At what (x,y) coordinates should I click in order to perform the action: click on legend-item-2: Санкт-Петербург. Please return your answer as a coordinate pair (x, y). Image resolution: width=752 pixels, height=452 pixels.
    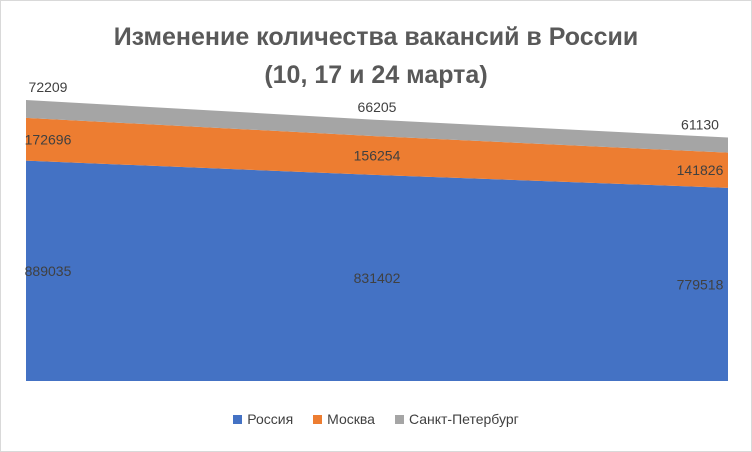
    Looking at the image, I should click on (456, 419).